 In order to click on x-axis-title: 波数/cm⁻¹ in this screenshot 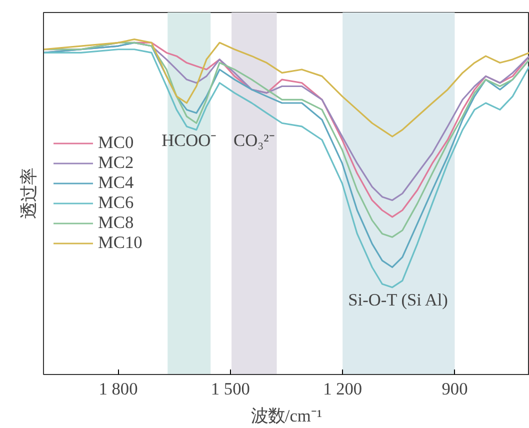, I will do `click(286, 416)`.